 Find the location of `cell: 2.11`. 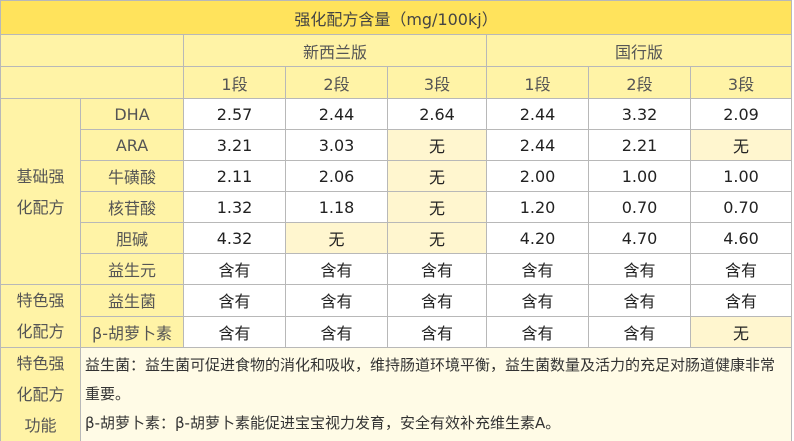

cell: 2.11 is located at coordinates (234, 176).